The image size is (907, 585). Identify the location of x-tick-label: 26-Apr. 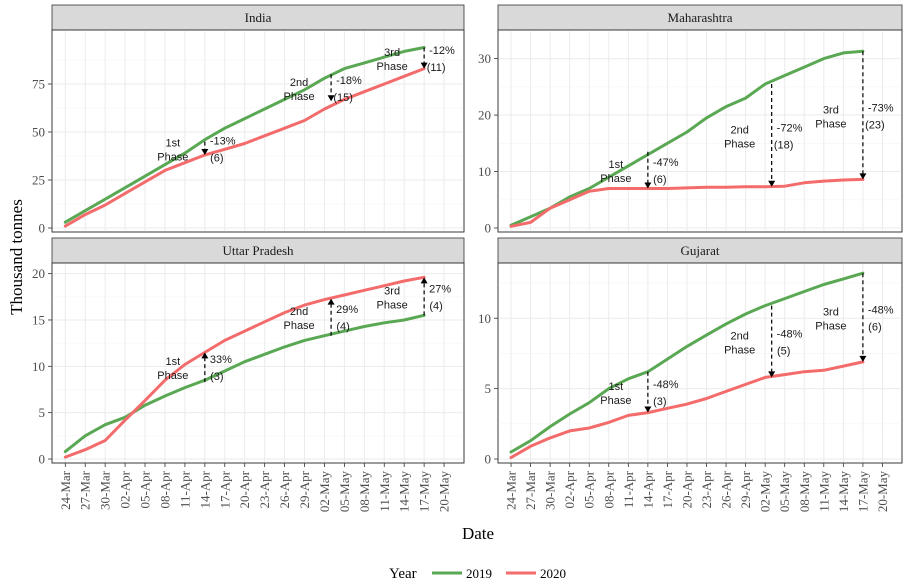
(284, 489).